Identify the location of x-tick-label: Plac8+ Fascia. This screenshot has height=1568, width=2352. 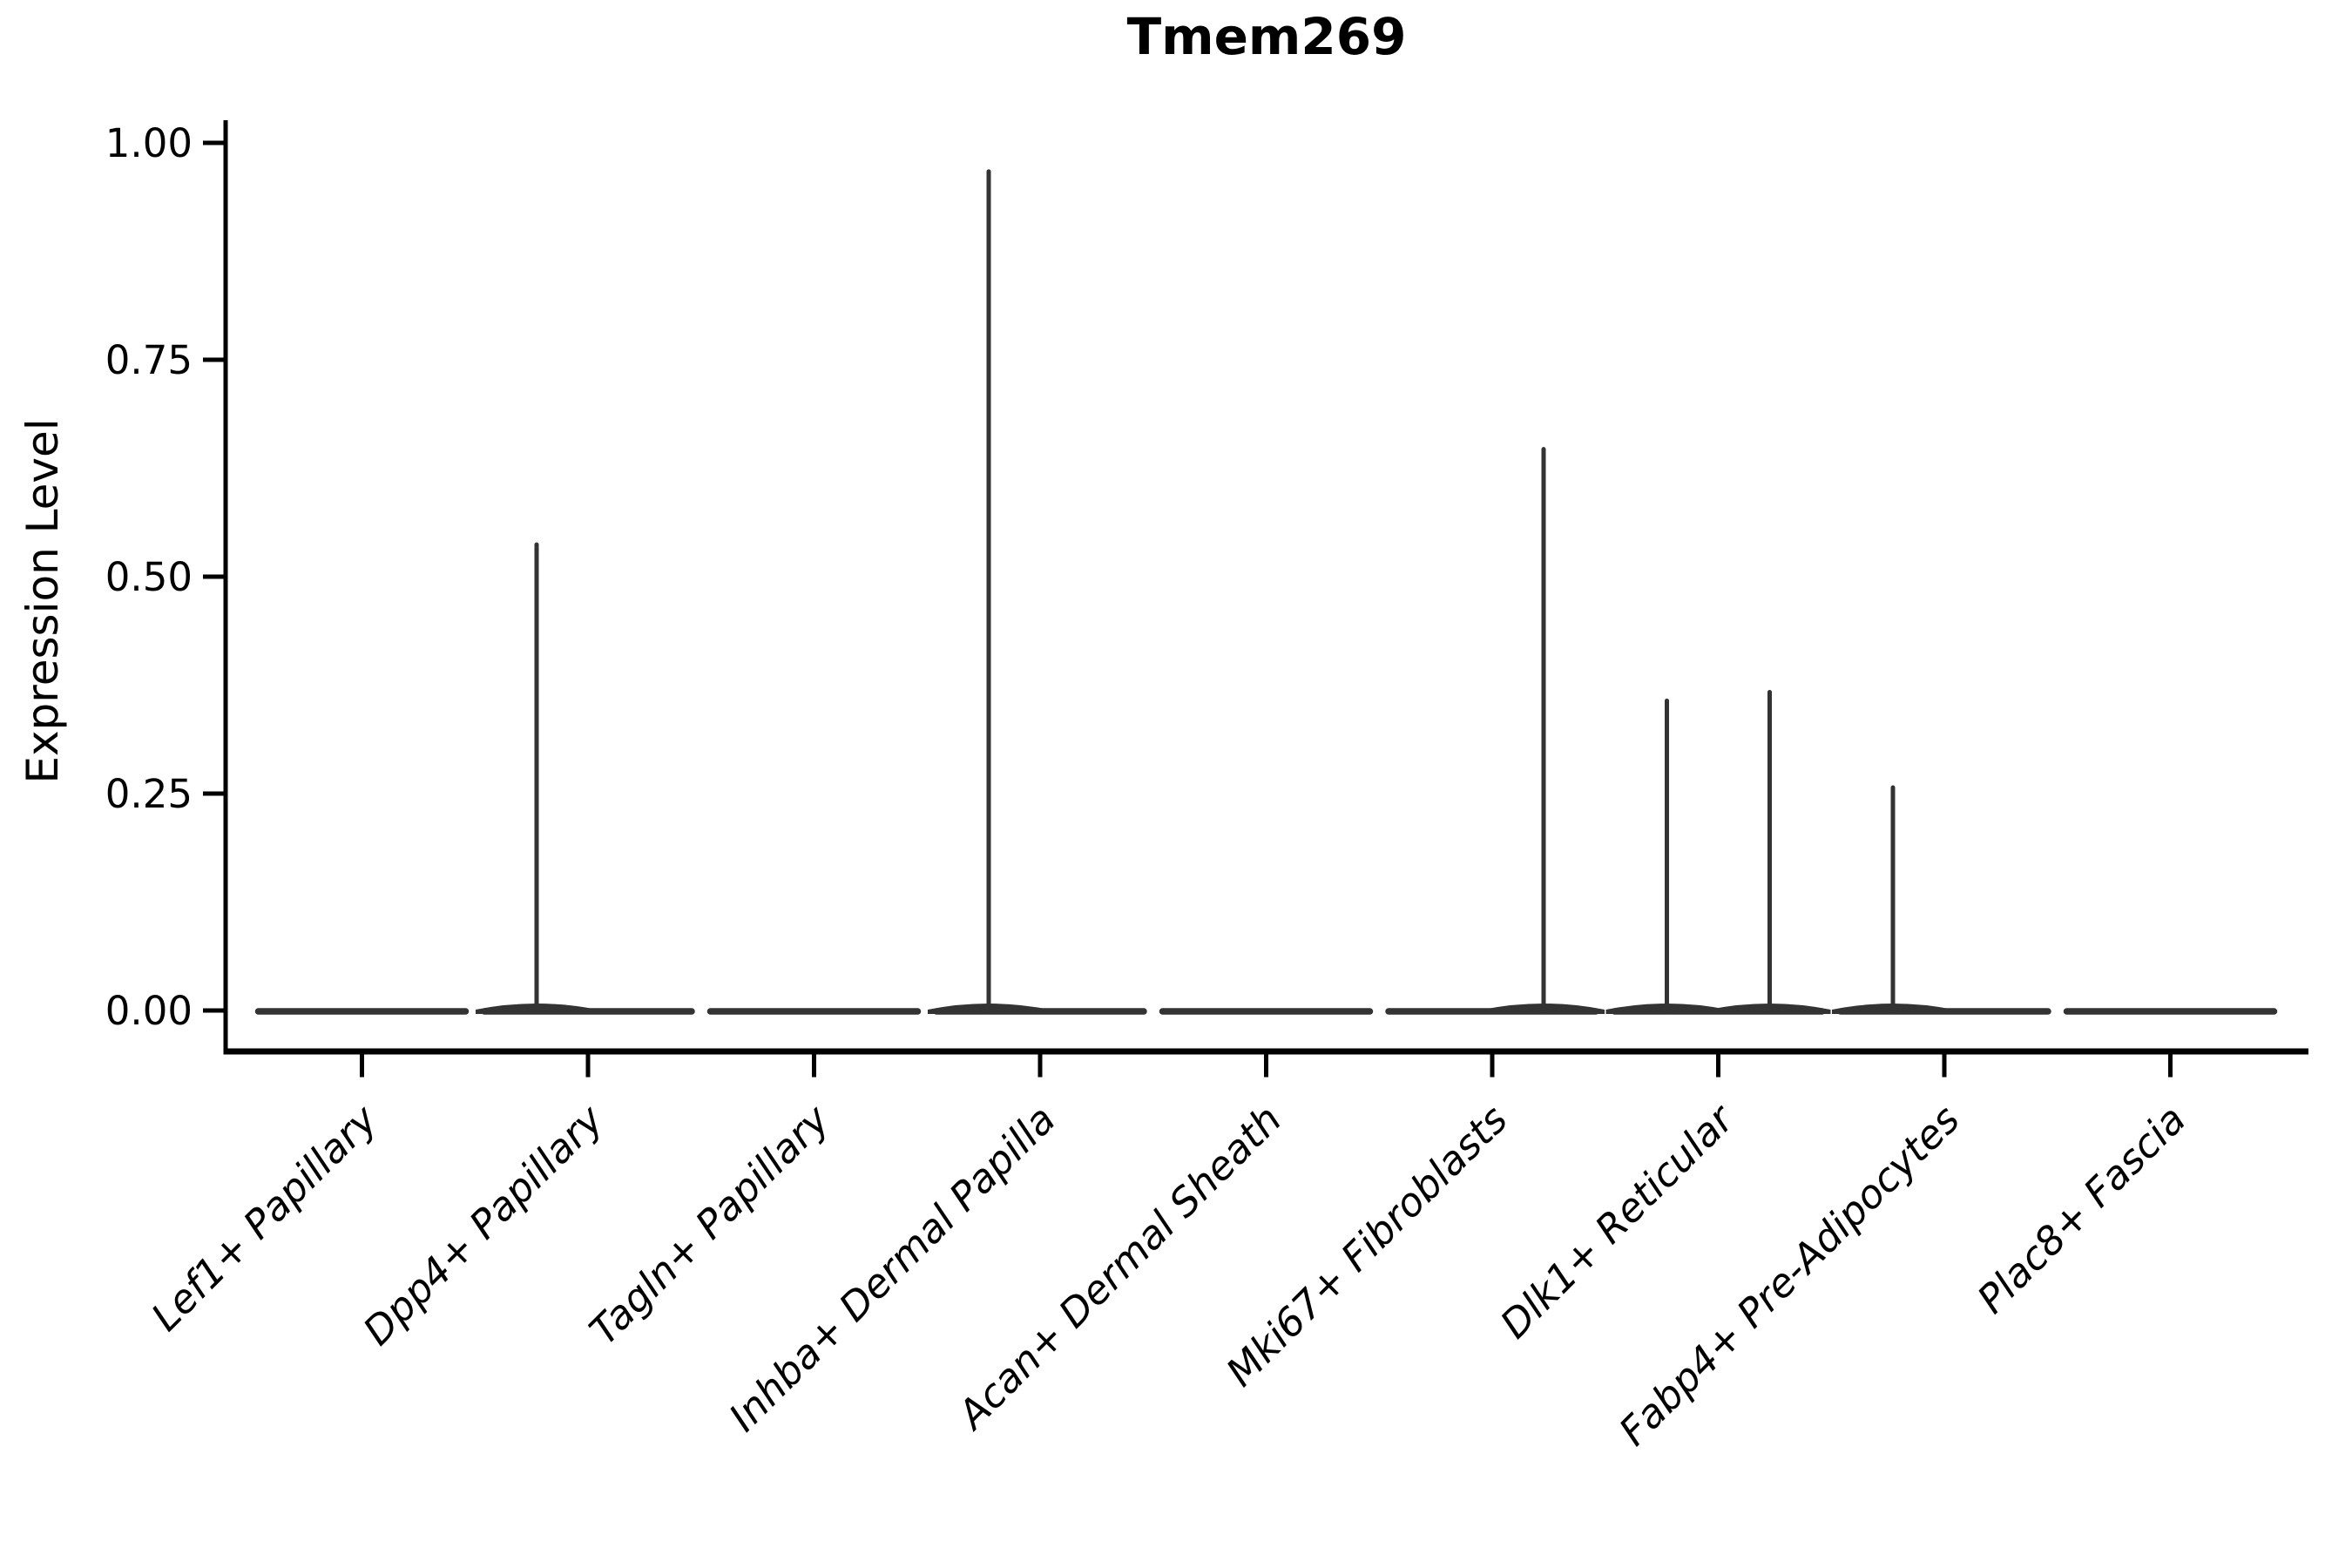
(2082, 1209).